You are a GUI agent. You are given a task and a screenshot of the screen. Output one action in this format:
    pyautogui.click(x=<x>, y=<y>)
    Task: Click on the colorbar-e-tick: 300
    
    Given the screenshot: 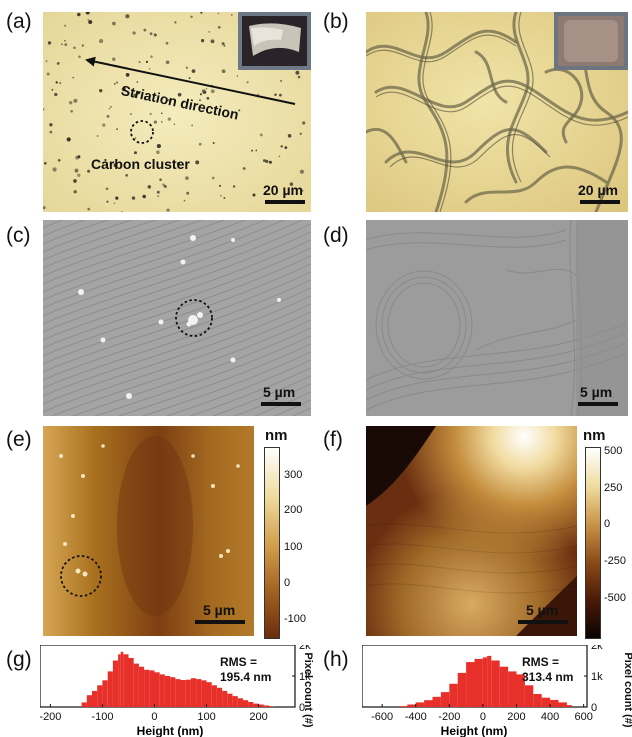 What is the action you would take?
    pyautogui.click(x=293, y=475)
    